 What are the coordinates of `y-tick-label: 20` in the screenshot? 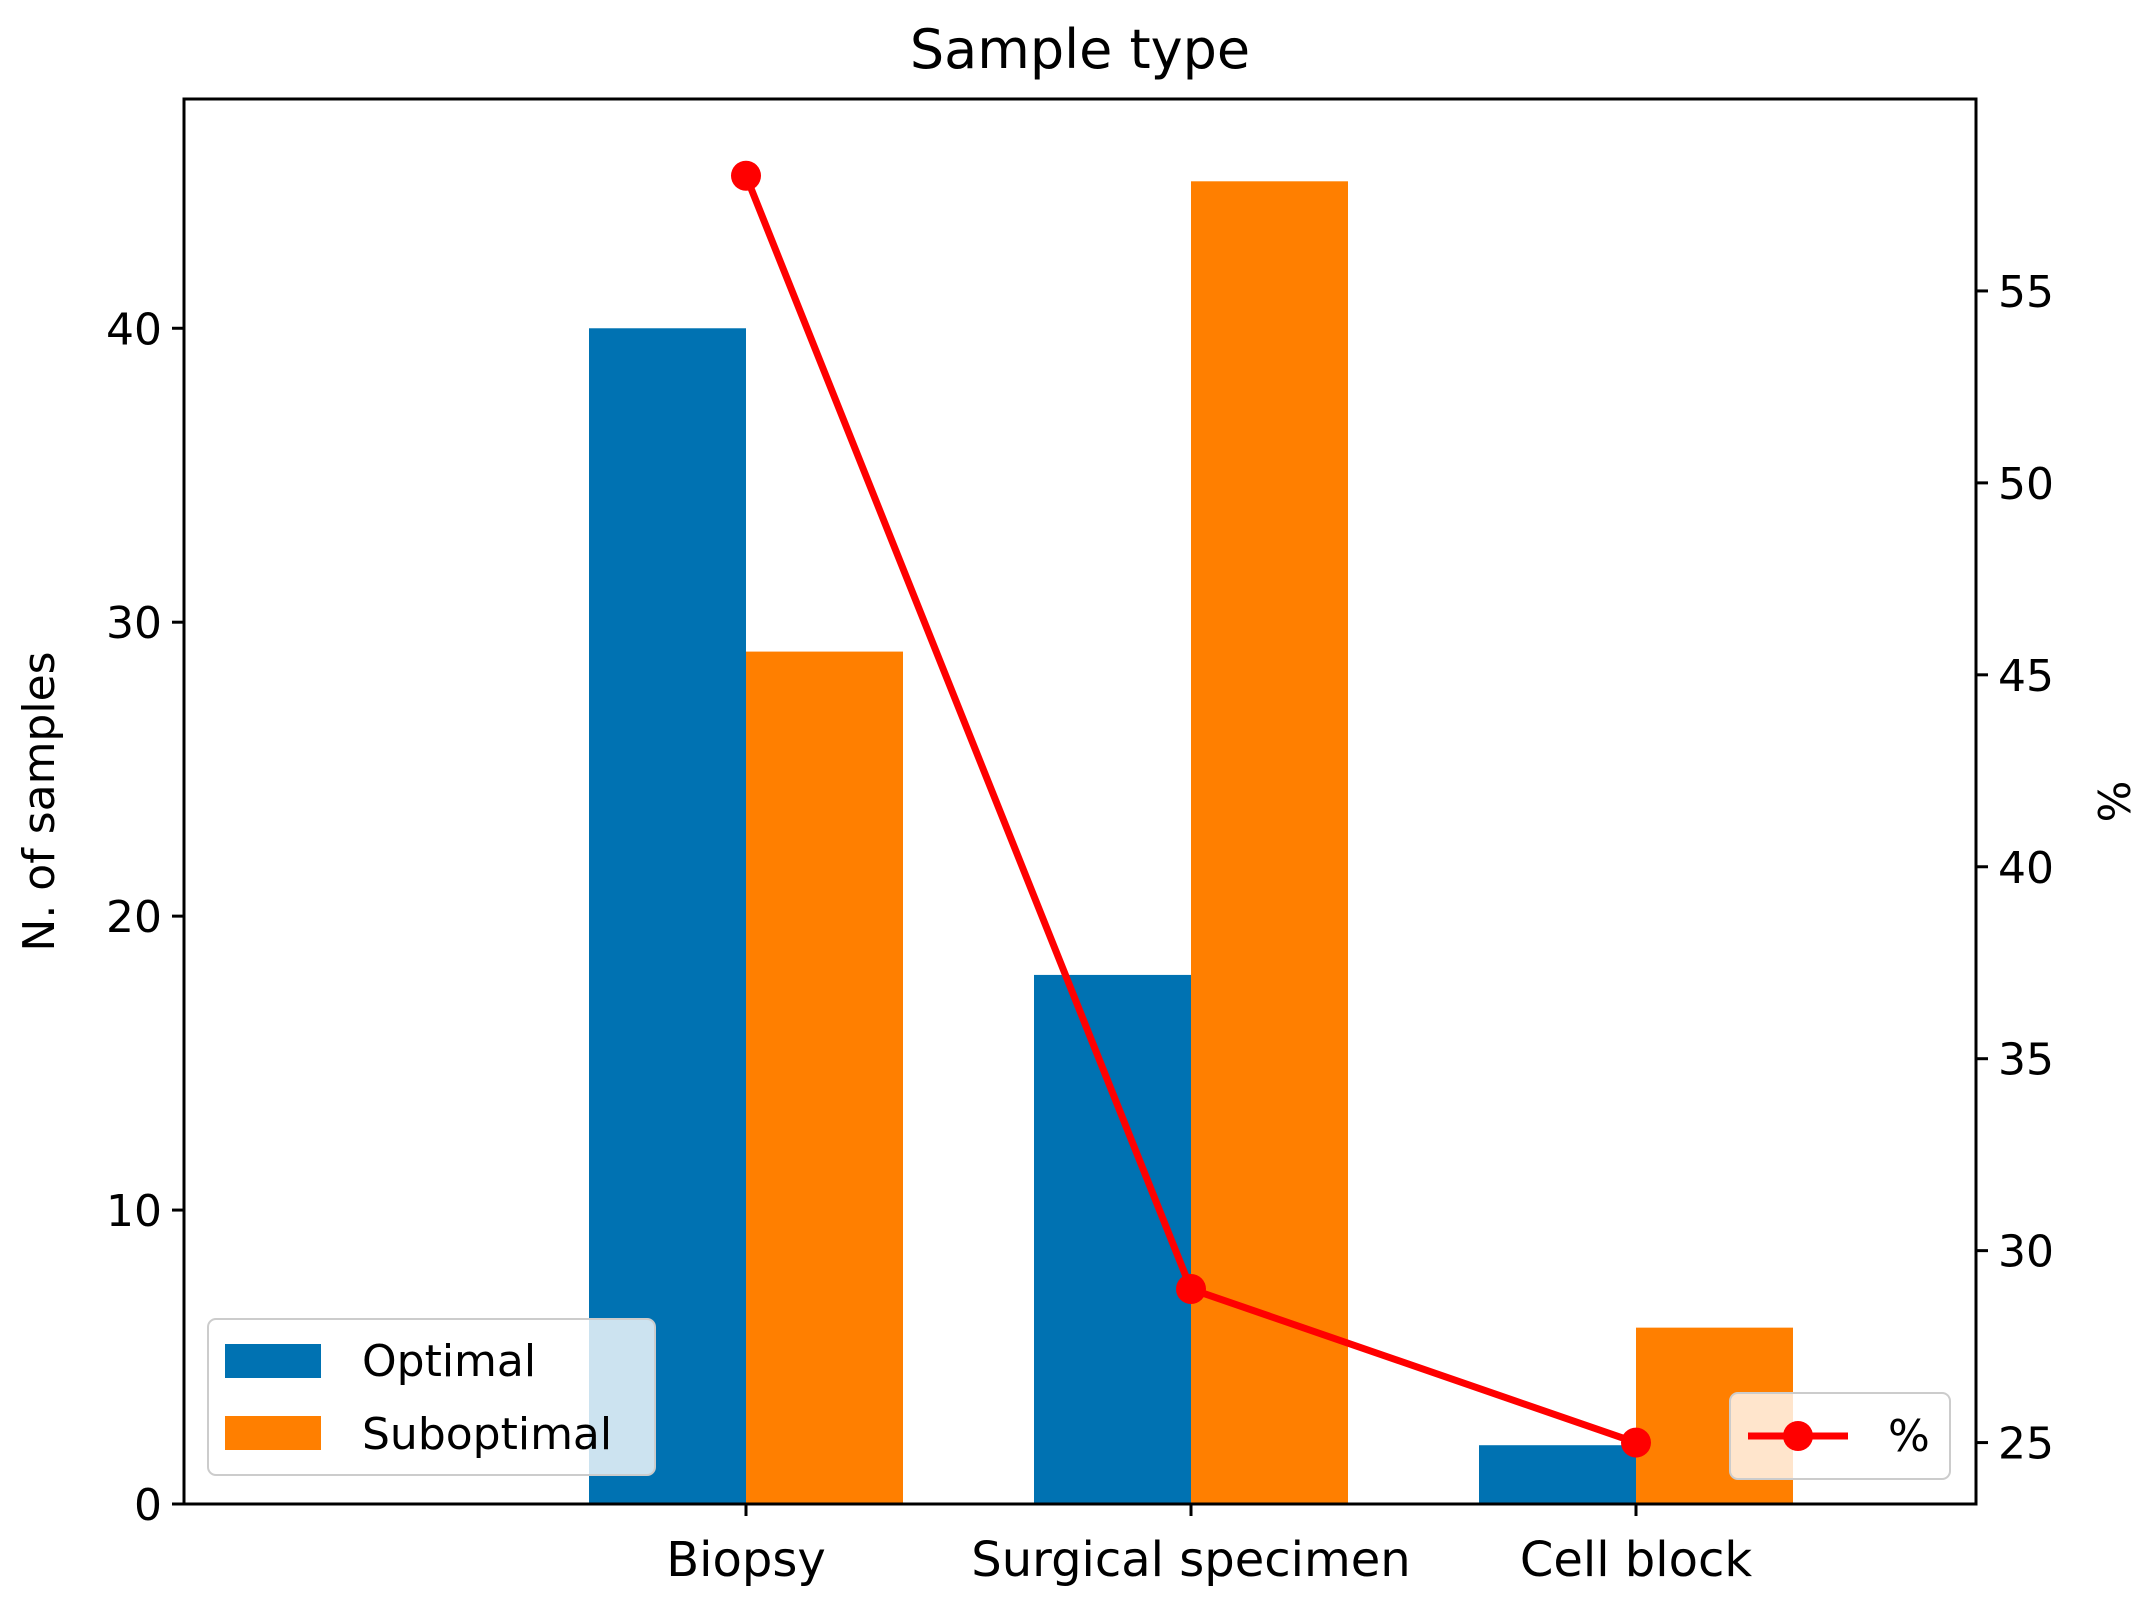 It's located at (134, 917).